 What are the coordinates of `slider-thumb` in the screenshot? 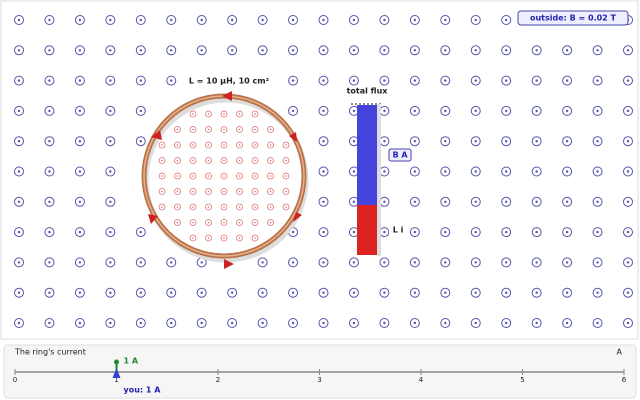 It's located at (116, 373).